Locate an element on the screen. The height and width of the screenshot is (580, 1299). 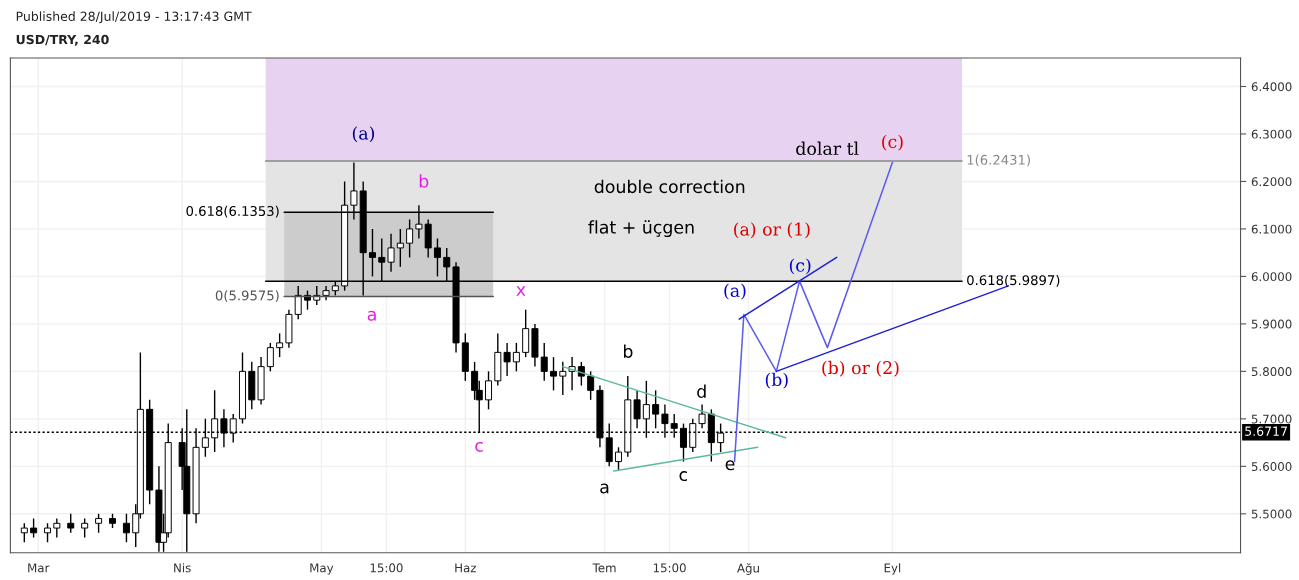
annotation: dolar tl is located at coordinates (827, 148).